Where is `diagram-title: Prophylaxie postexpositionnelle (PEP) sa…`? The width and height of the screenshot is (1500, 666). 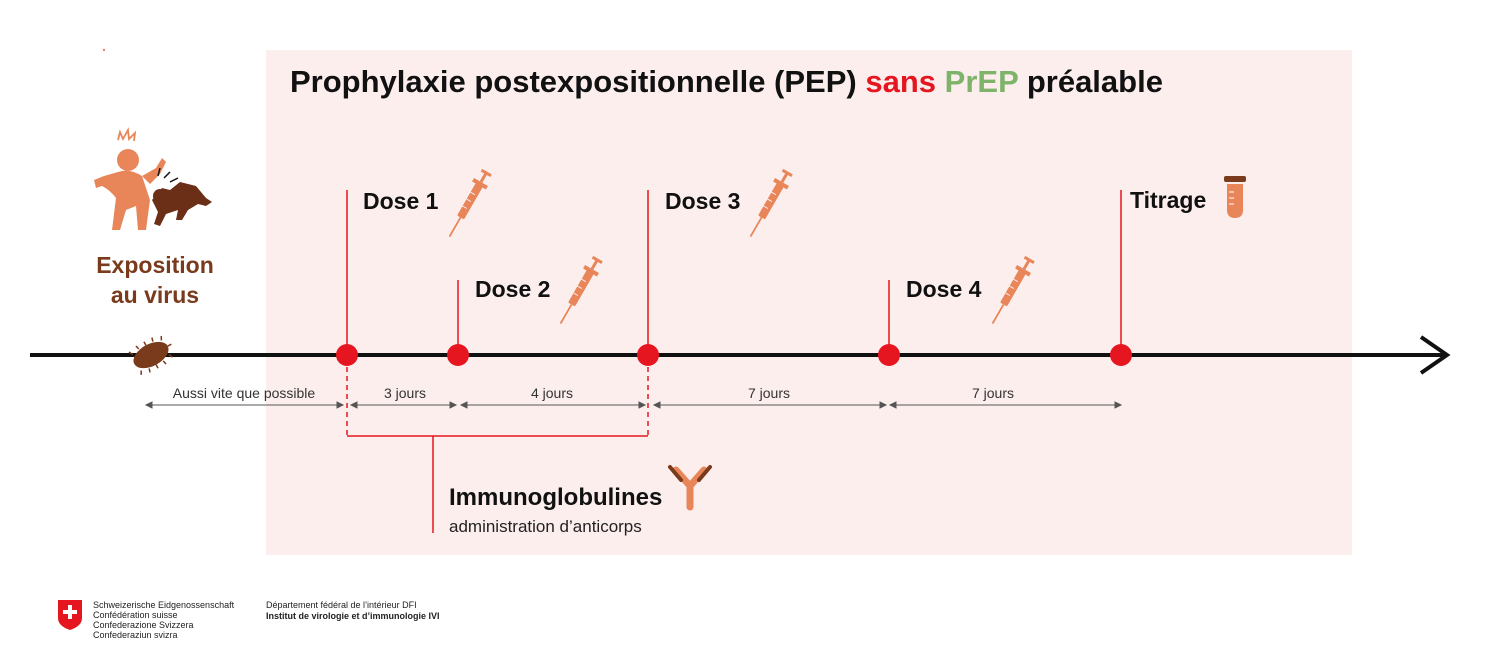
diagram-title: Prophylaxie postexpositionnelle (PEP) sa… is located at coordinates (726, 81).